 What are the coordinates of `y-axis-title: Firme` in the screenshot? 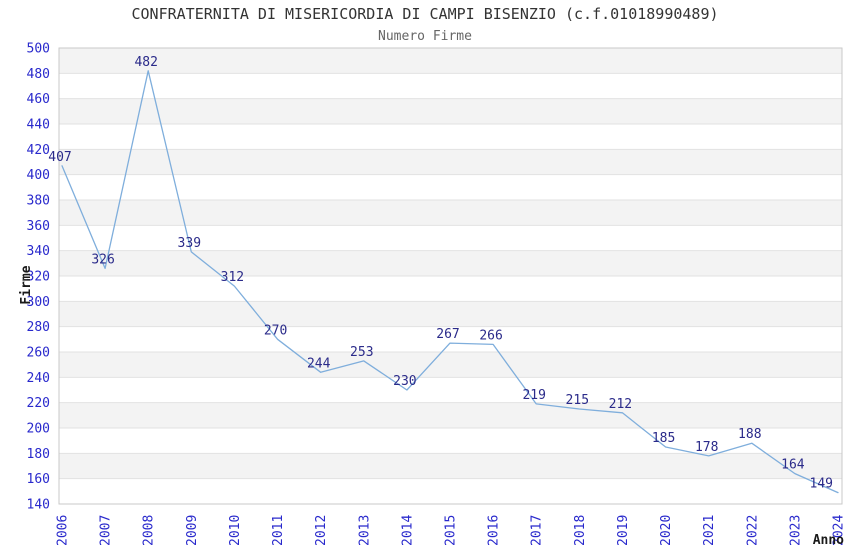 It's located at (26, 284).